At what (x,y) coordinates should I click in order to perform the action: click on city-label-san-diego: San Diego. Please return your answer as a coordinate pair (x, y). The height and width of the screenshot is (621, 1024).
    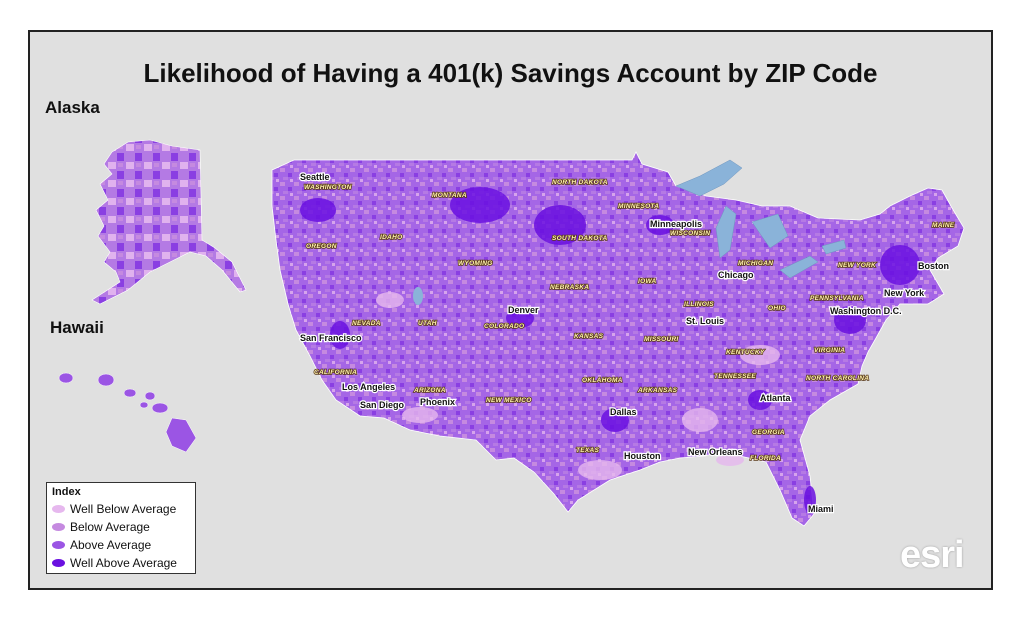
    Looking at the image, I should click on (382, 405).